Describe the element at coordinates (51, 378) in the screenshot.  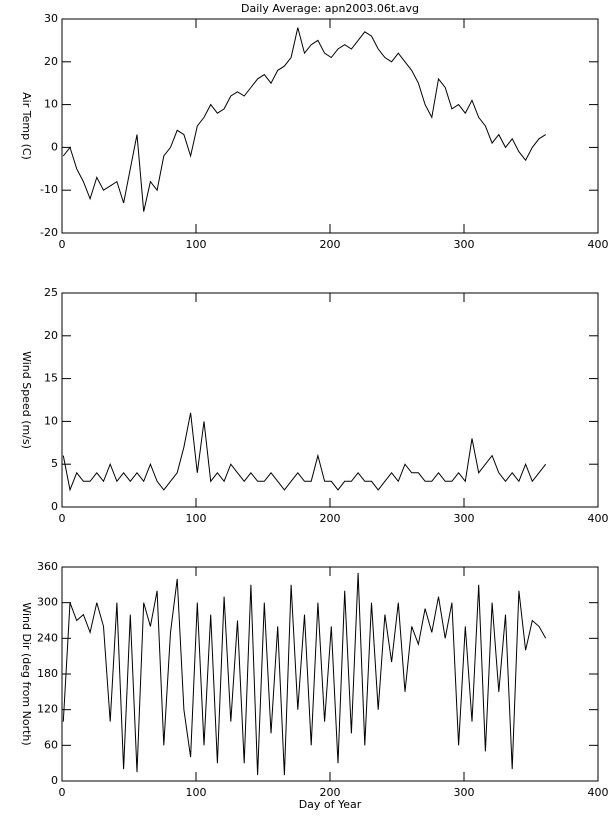
I see `y-tick-label: 15` at that location.